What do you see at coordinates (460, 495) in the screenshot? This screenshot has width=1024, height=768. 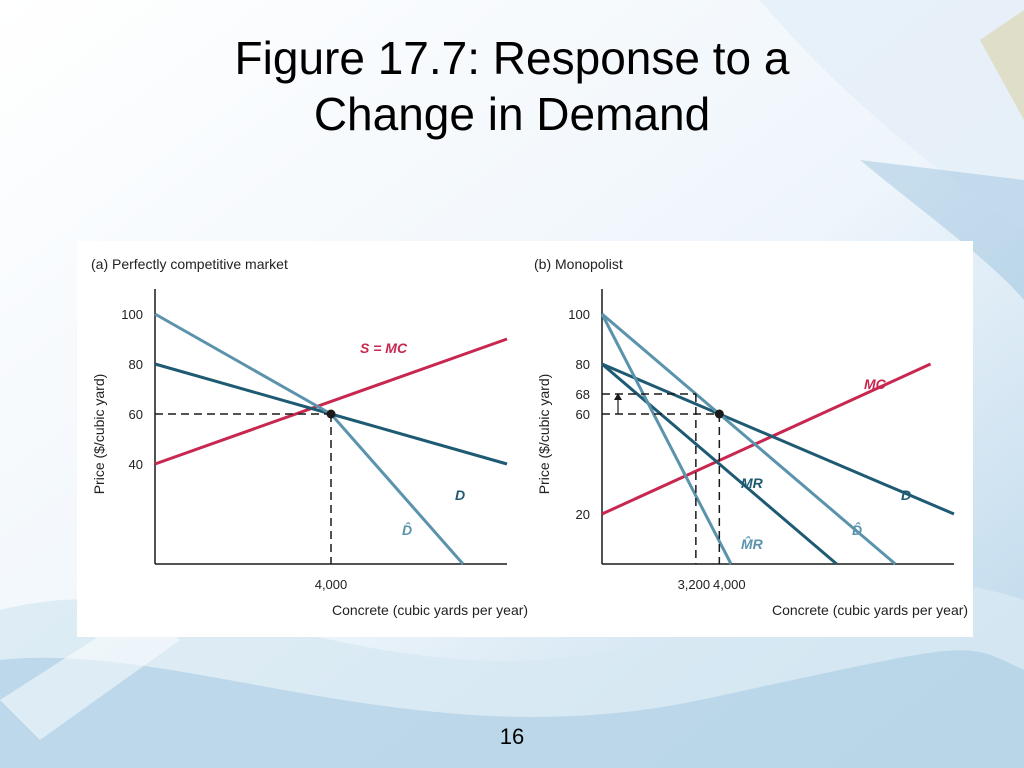 I see `panel-a-series-label: D` at bounding box center [460, 495].